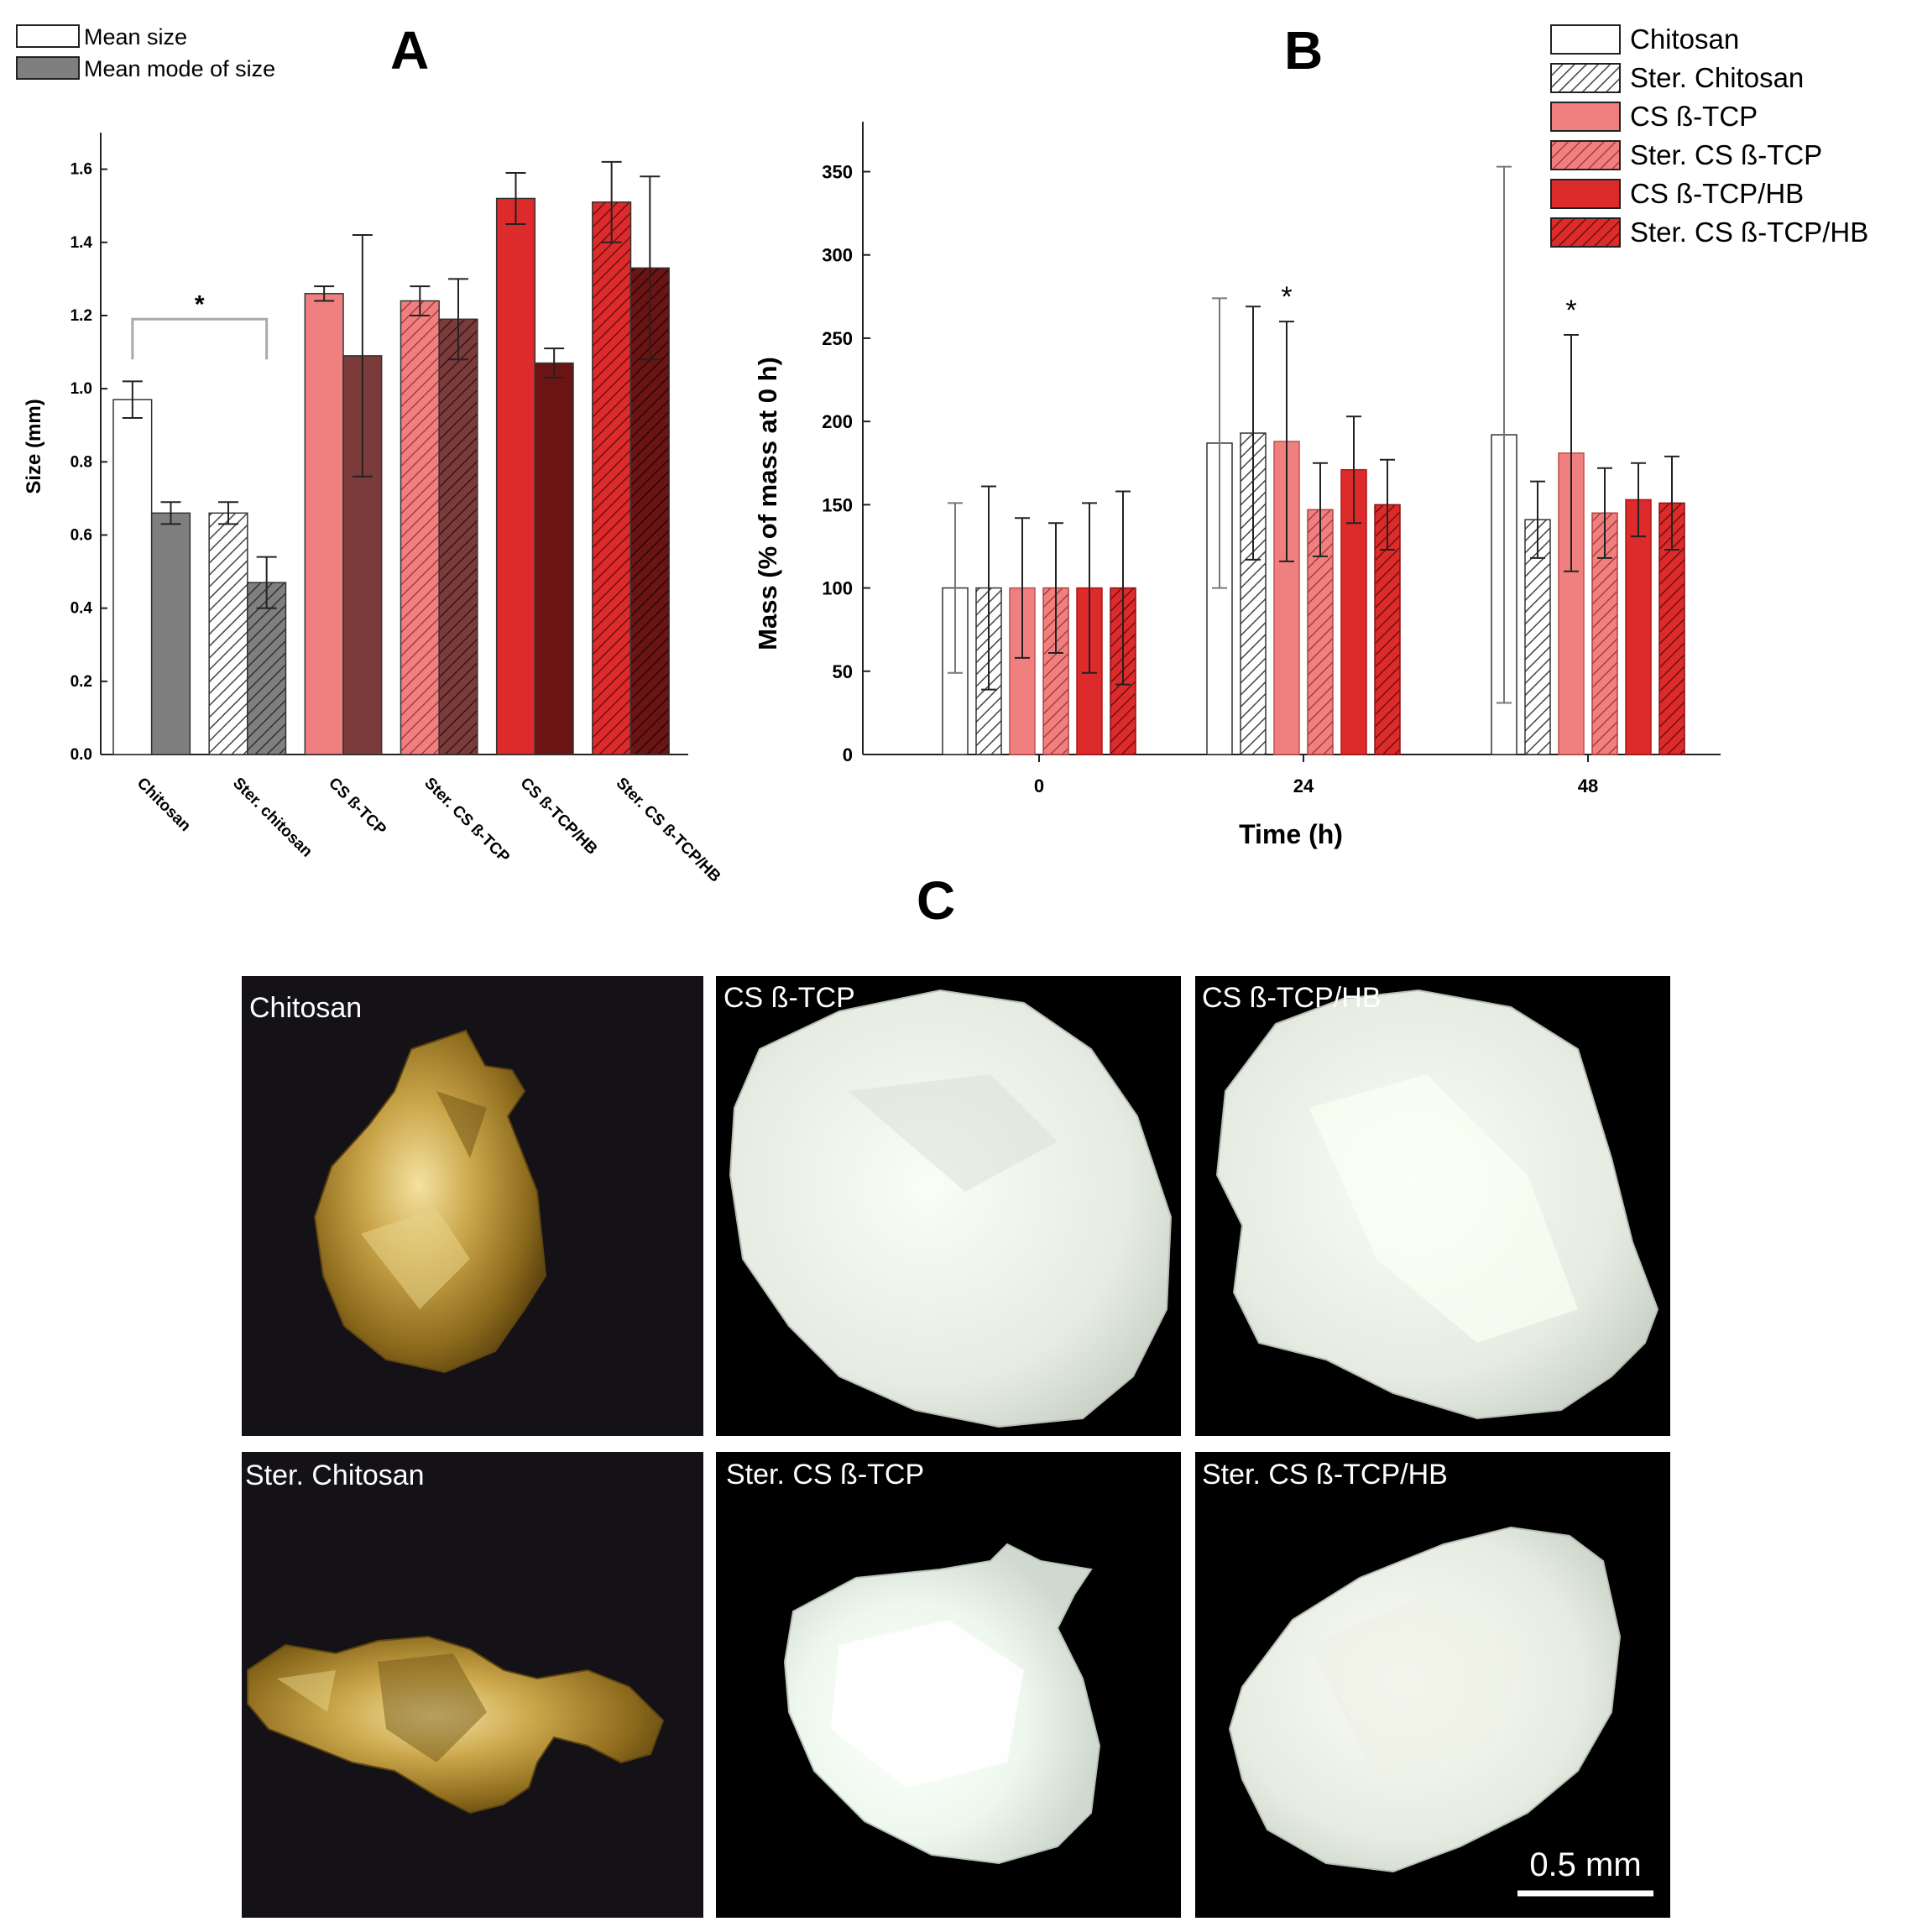 This screenshot has width=1917, height=1932. Describe the element at coordinates (430, 1201) in the screenshot. I see `gold-sample-shape` at that location.